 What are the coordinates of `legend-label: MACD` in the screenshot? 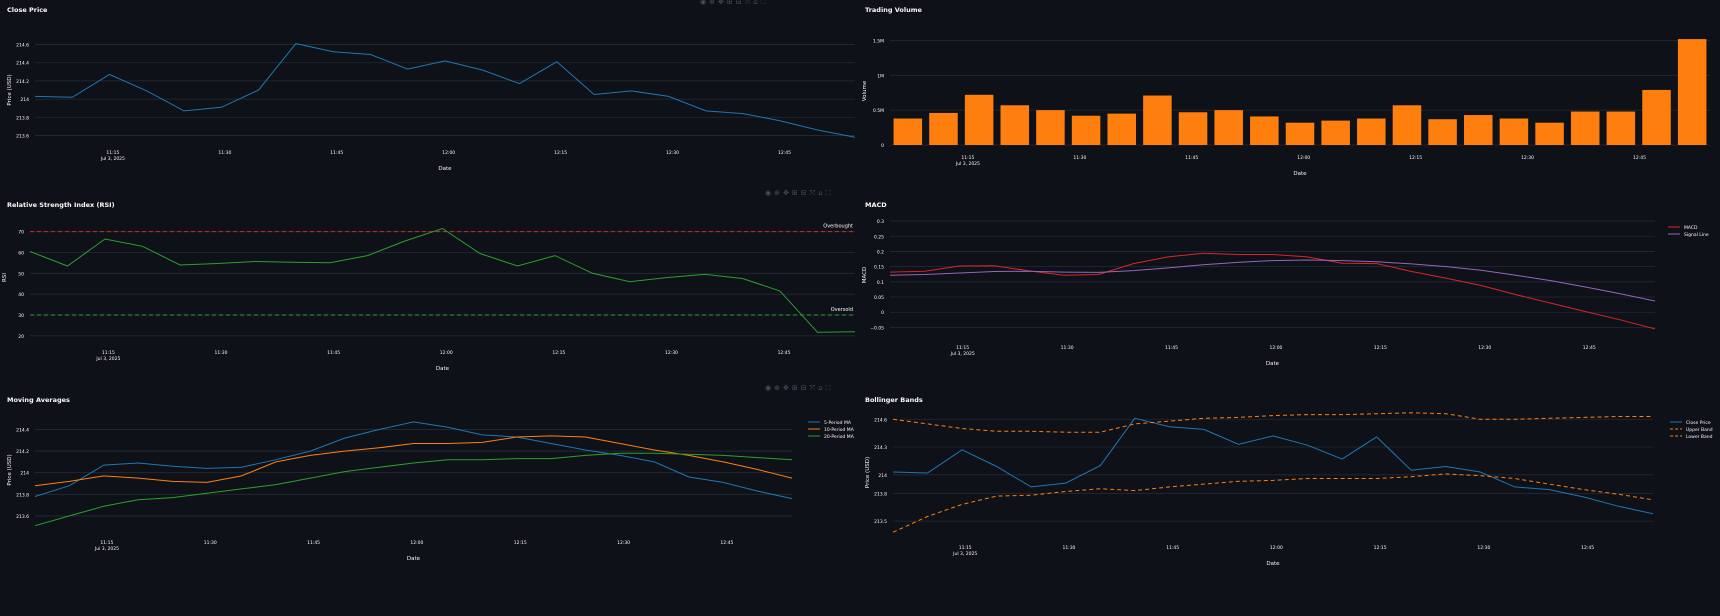 It's located at (1691, 228).